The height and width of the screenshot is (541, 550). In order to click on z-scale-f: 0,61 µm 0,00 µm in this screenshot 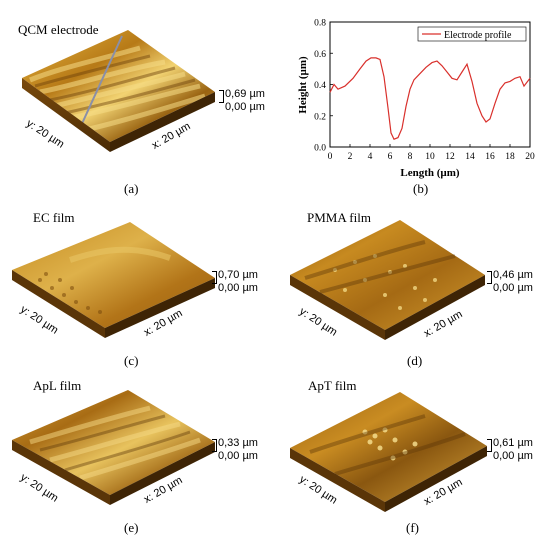, I will do `click(510, 450)`.